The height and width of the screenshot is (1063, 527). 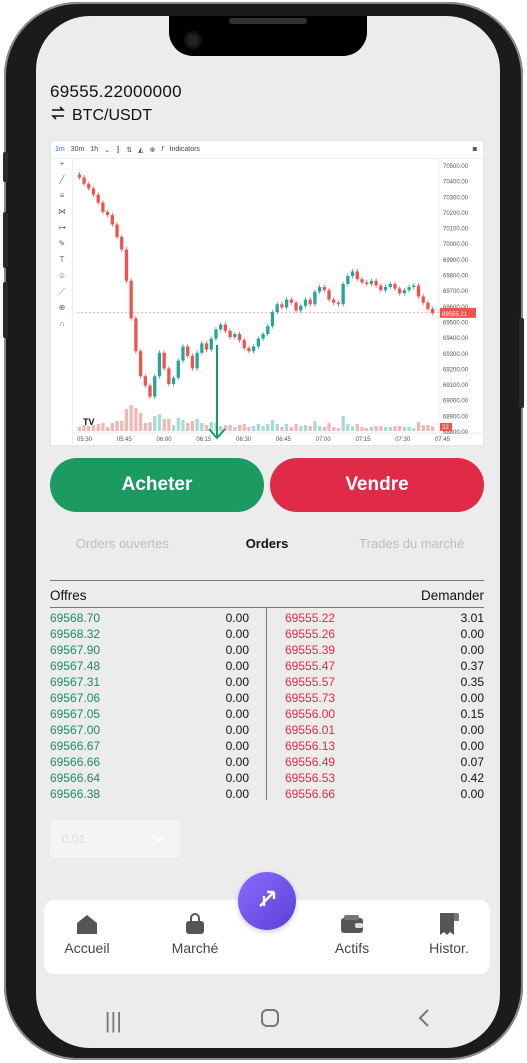 What do you see at coordinates (62, 307) in the screenshot?
I see `zoom-in-icon: ⊕` at bounding box center [62, 307].